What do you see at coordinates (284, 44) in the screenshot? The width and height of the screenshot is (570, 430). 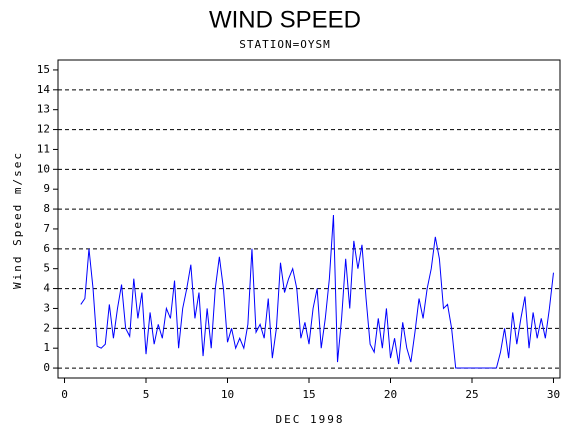 I see `chart-subtitle: STATION=OYSM` at bounding box center [284, 44].